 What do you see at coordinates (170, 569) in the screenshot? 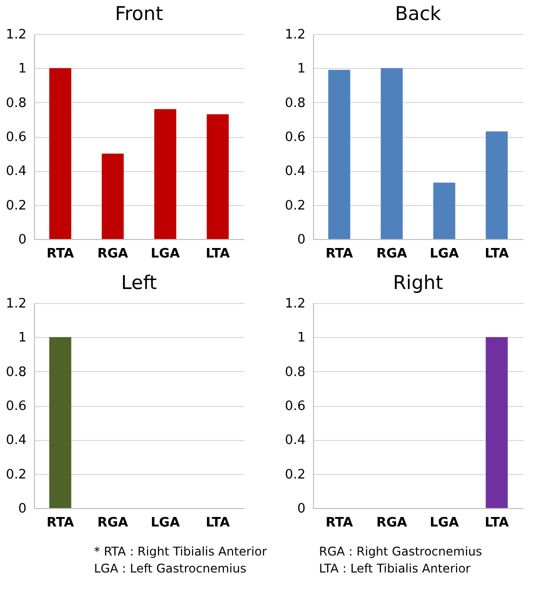
I see `text: LGA : Left Gastrocnemius` at bounding box center [170, 569].